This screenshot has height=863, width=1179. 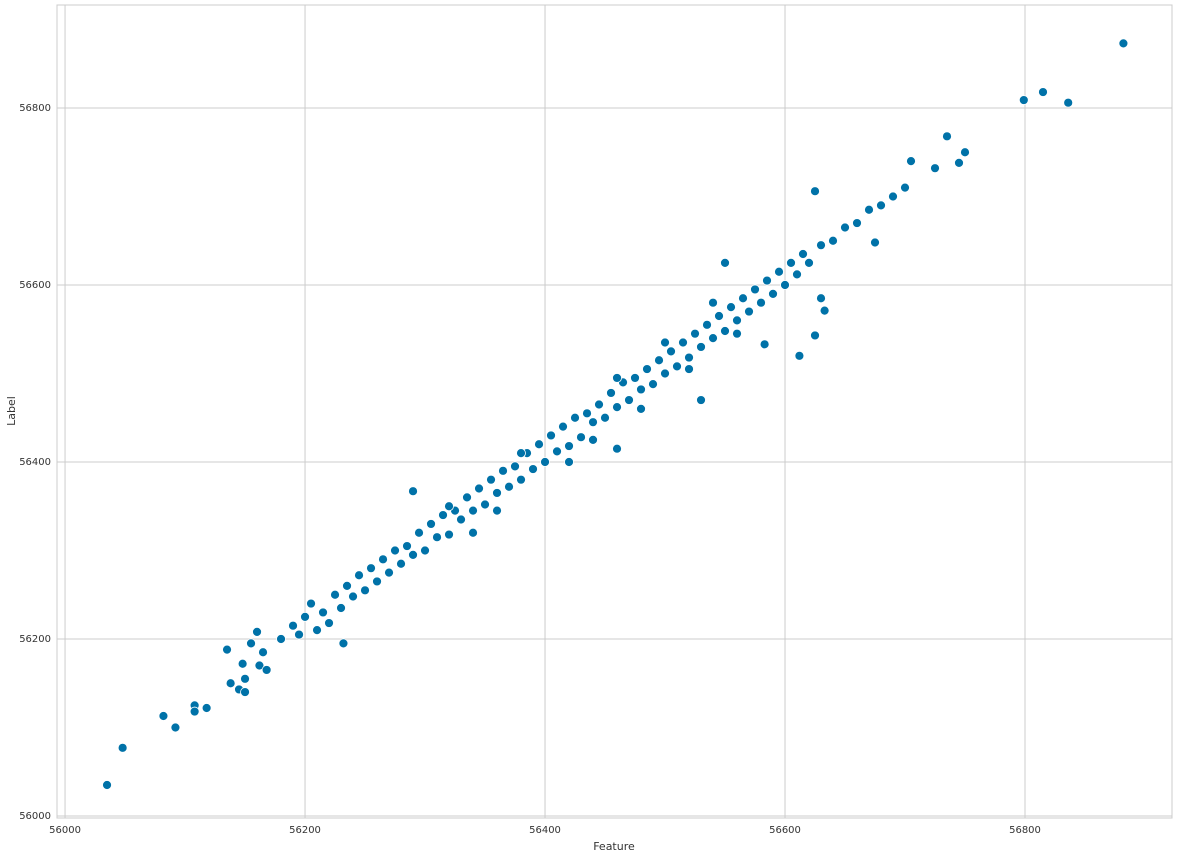 I want to click on x-axis-label: Feature, so click(x=614, y=846).